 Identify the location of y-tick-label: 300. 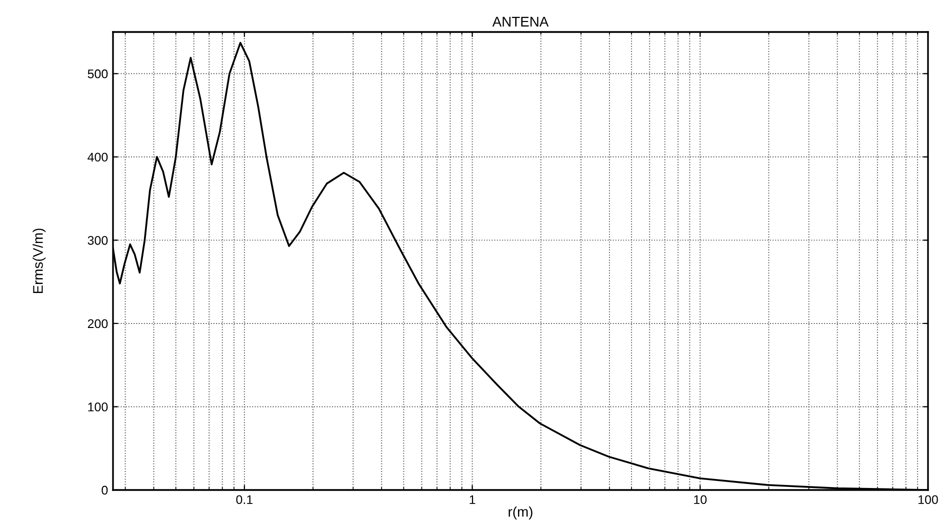
(98, 240).